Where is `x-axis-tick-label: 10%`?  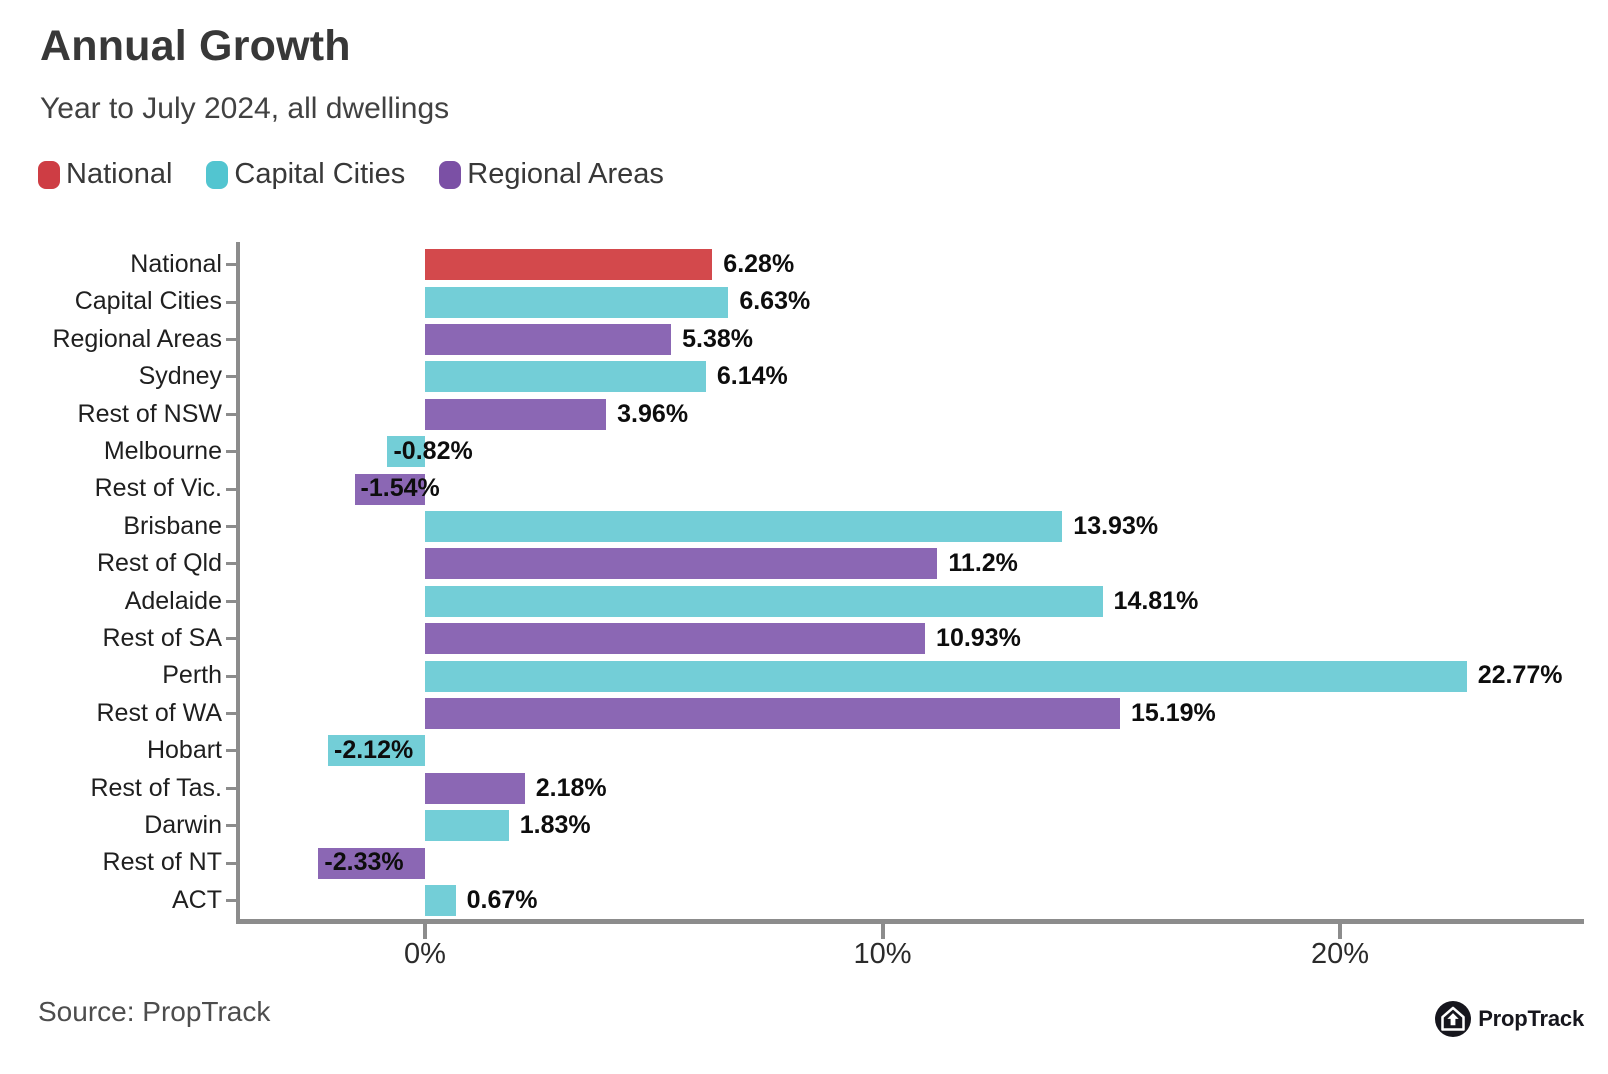 x-axis-tick-label: 10% is located at coordinates (882, 954).